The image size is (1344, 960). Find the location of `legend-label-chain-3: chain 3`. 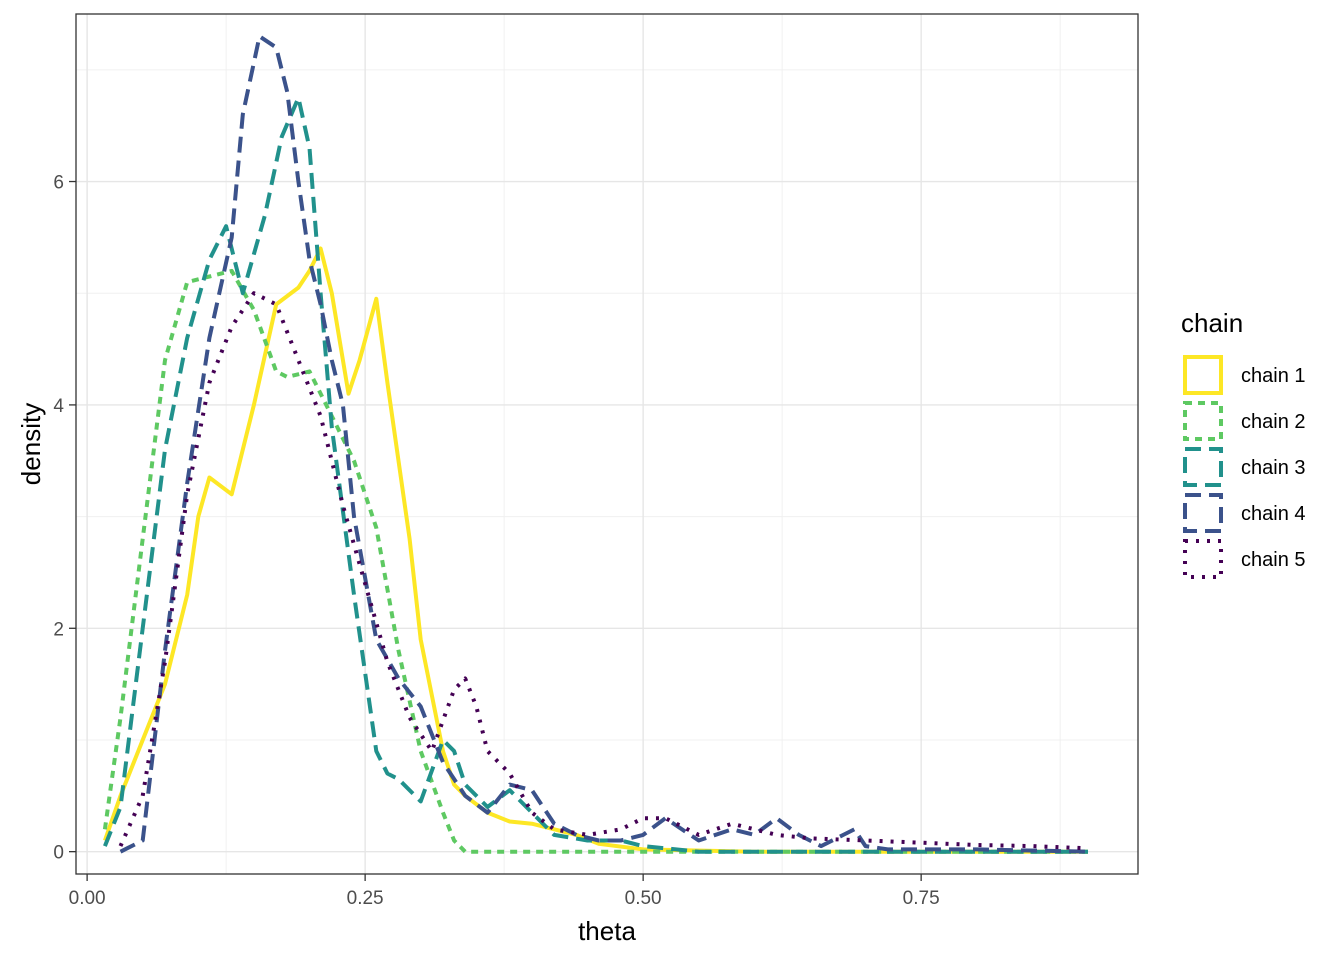

legend-label-chain-3: chain 3 is located at coordinates (1273, 468).